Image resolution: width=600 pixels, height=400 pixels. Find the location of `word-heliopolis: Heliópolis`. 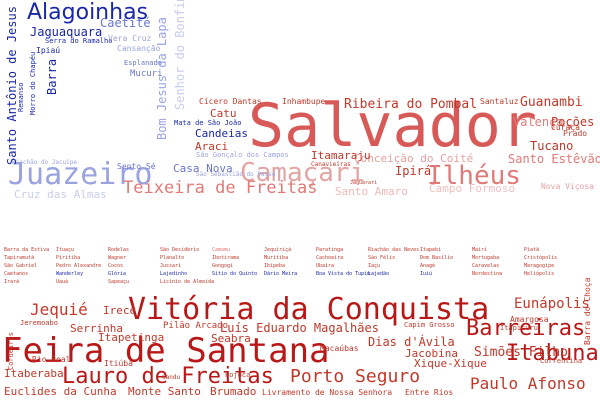

word-heliopolis: Heliópolis is located at coordinates (539, 274).